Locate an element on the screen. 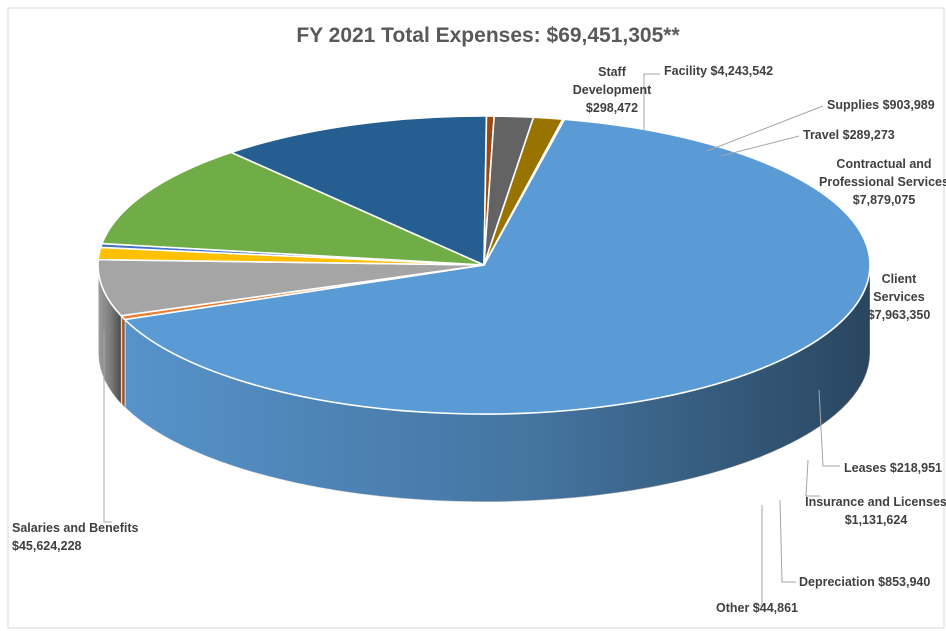  leader-line-depreciation is located at coordinates (787, 541).